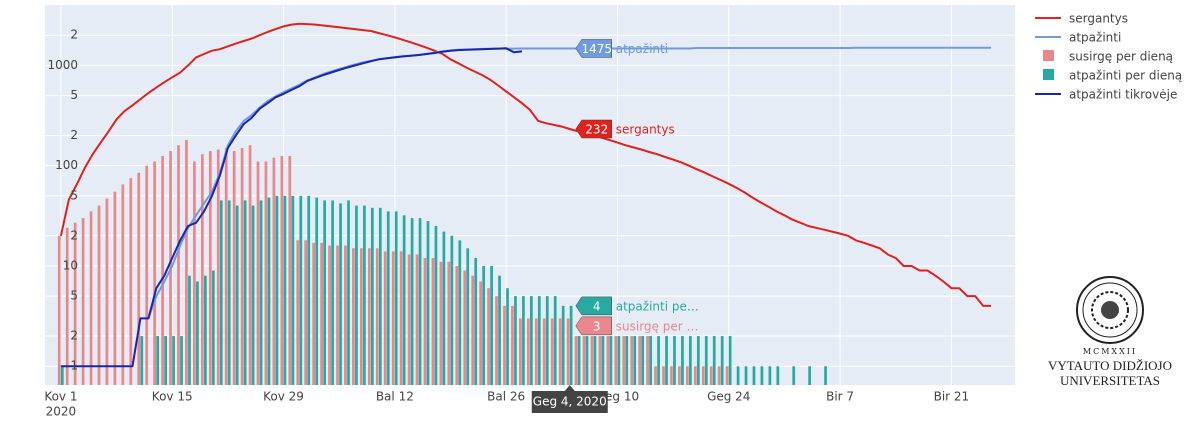 The image size is (1200, 430). I want to click on y-tick-label: 10, so click(70, 265).